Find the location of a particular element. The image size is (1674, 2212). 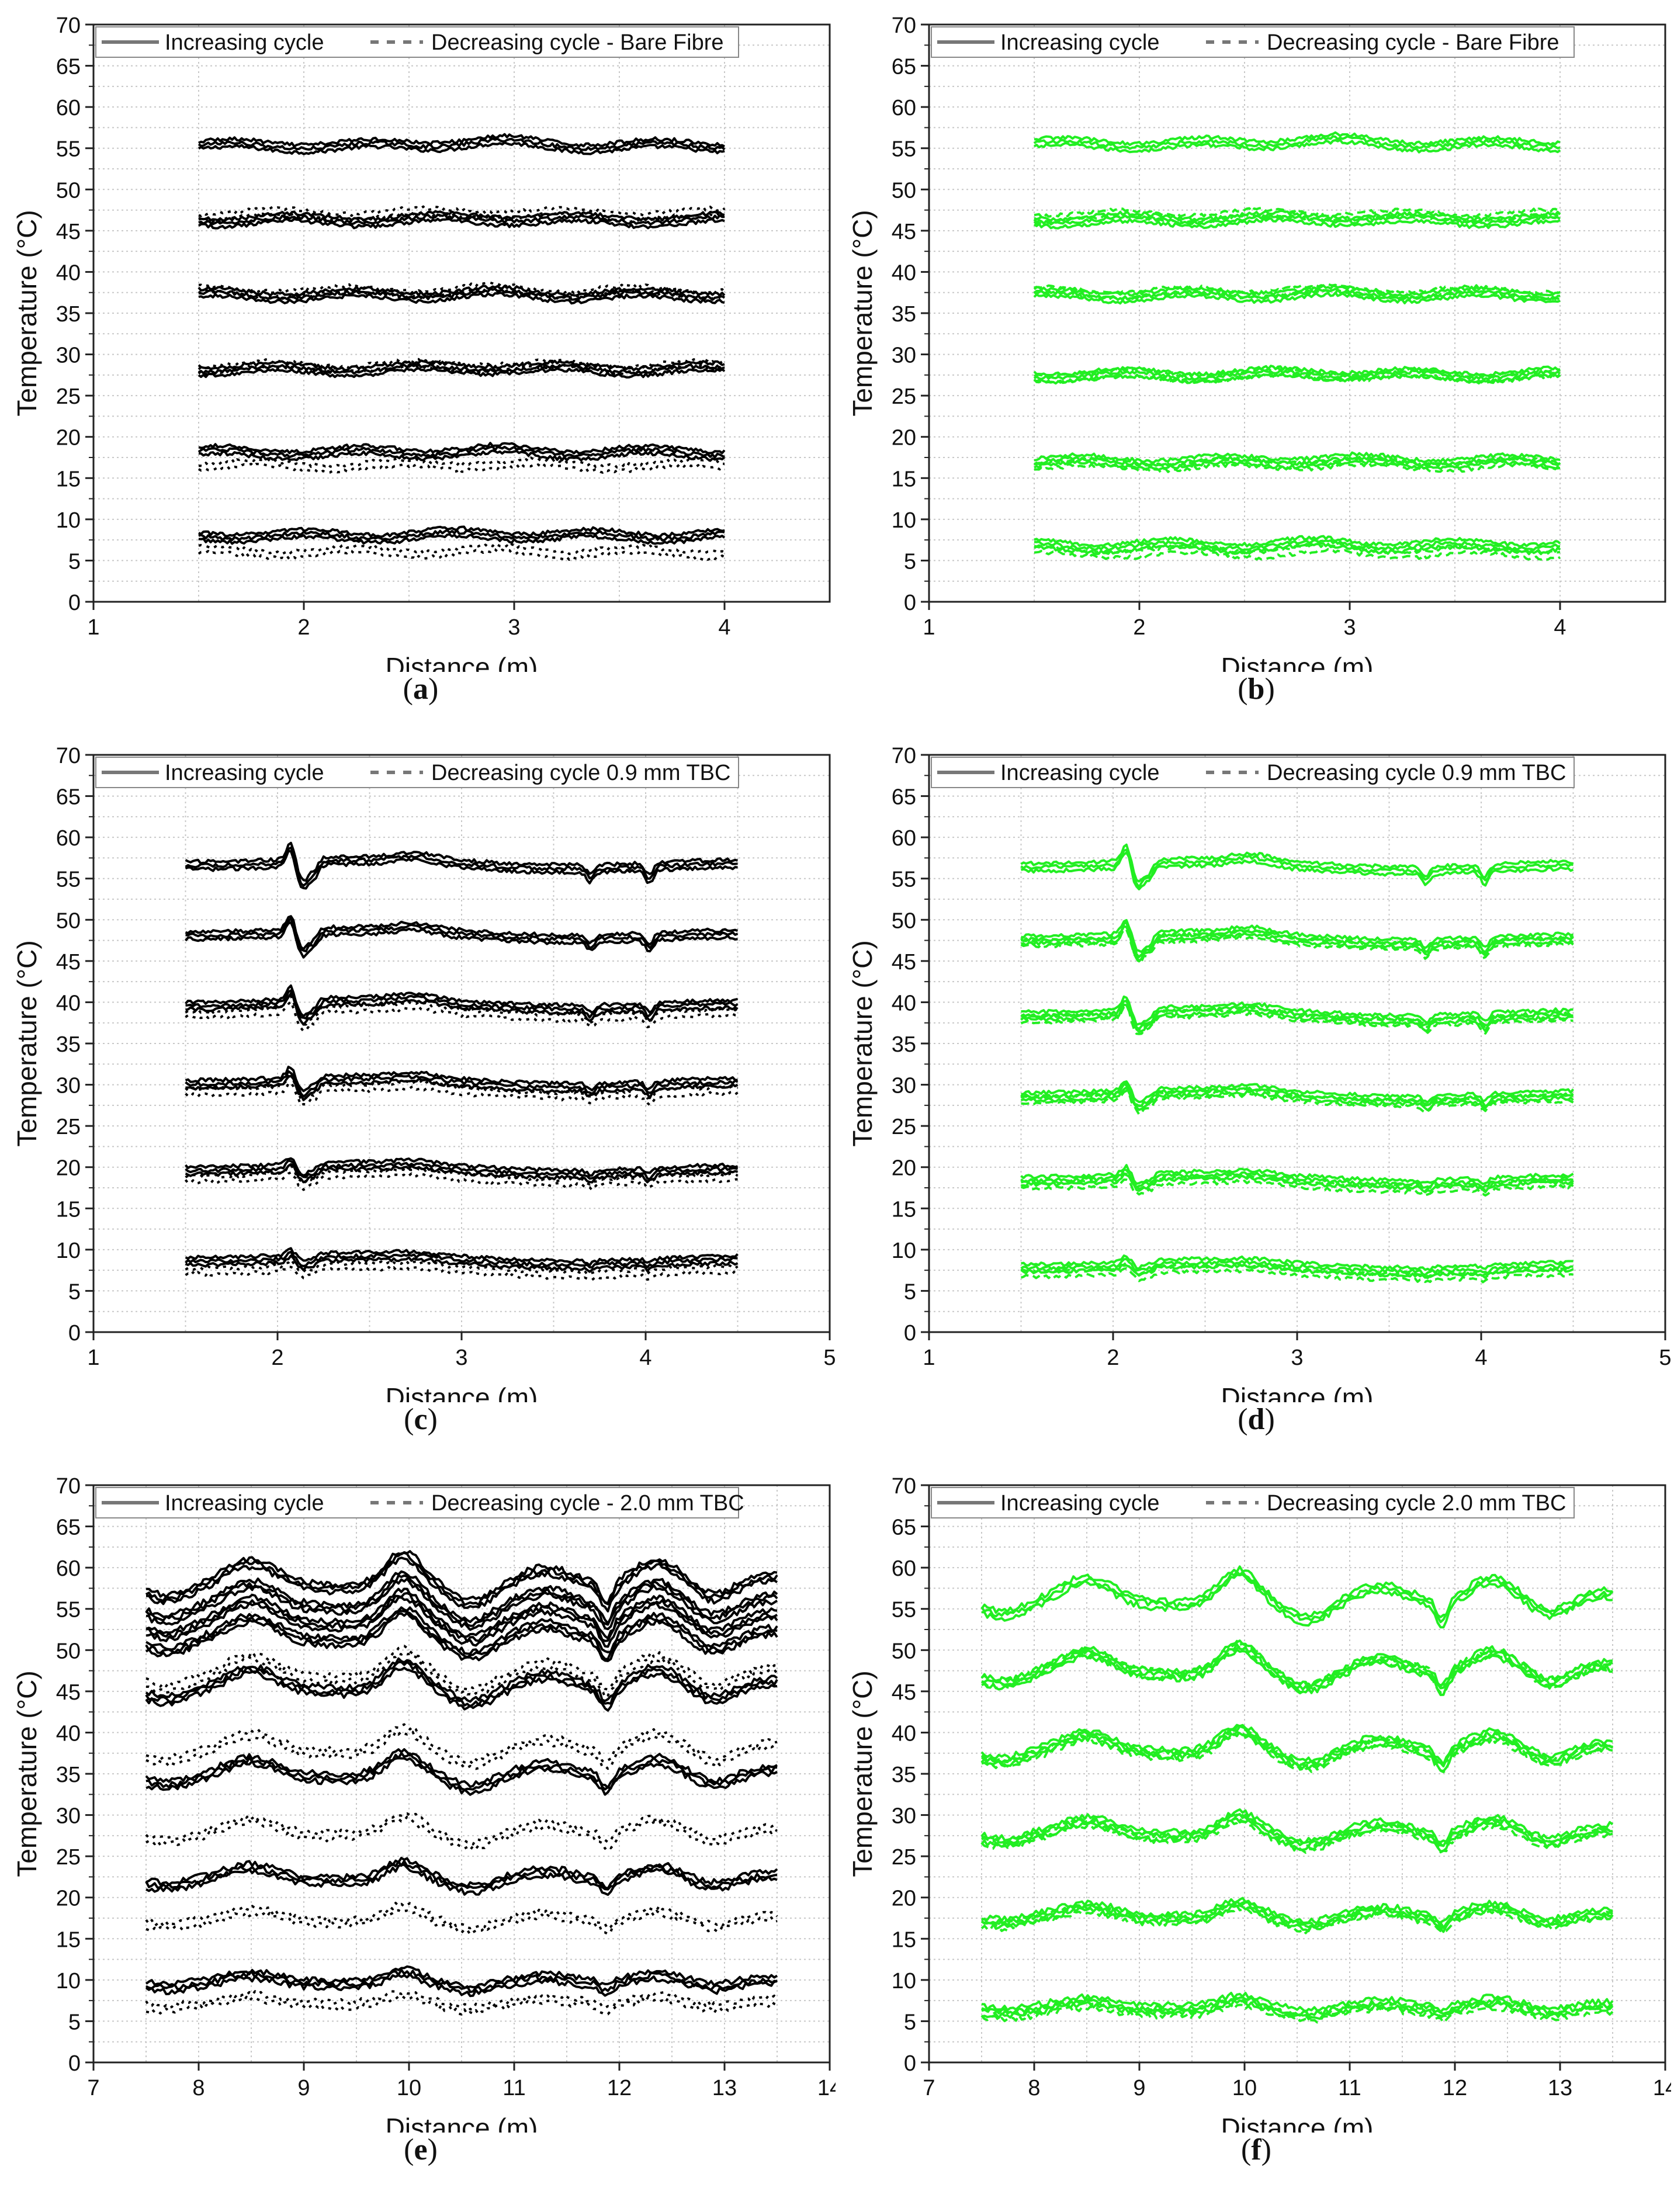

plot-frame is located at coordinates (462, 1774).